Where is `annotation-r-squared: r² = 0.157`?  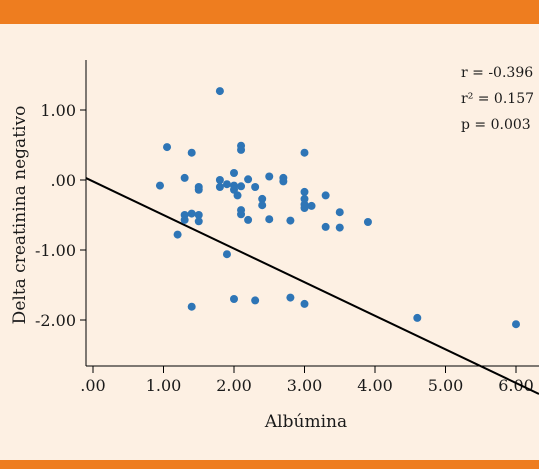 annotation-r-squared: r² = 0.157 is located at coordinates (497, 99).